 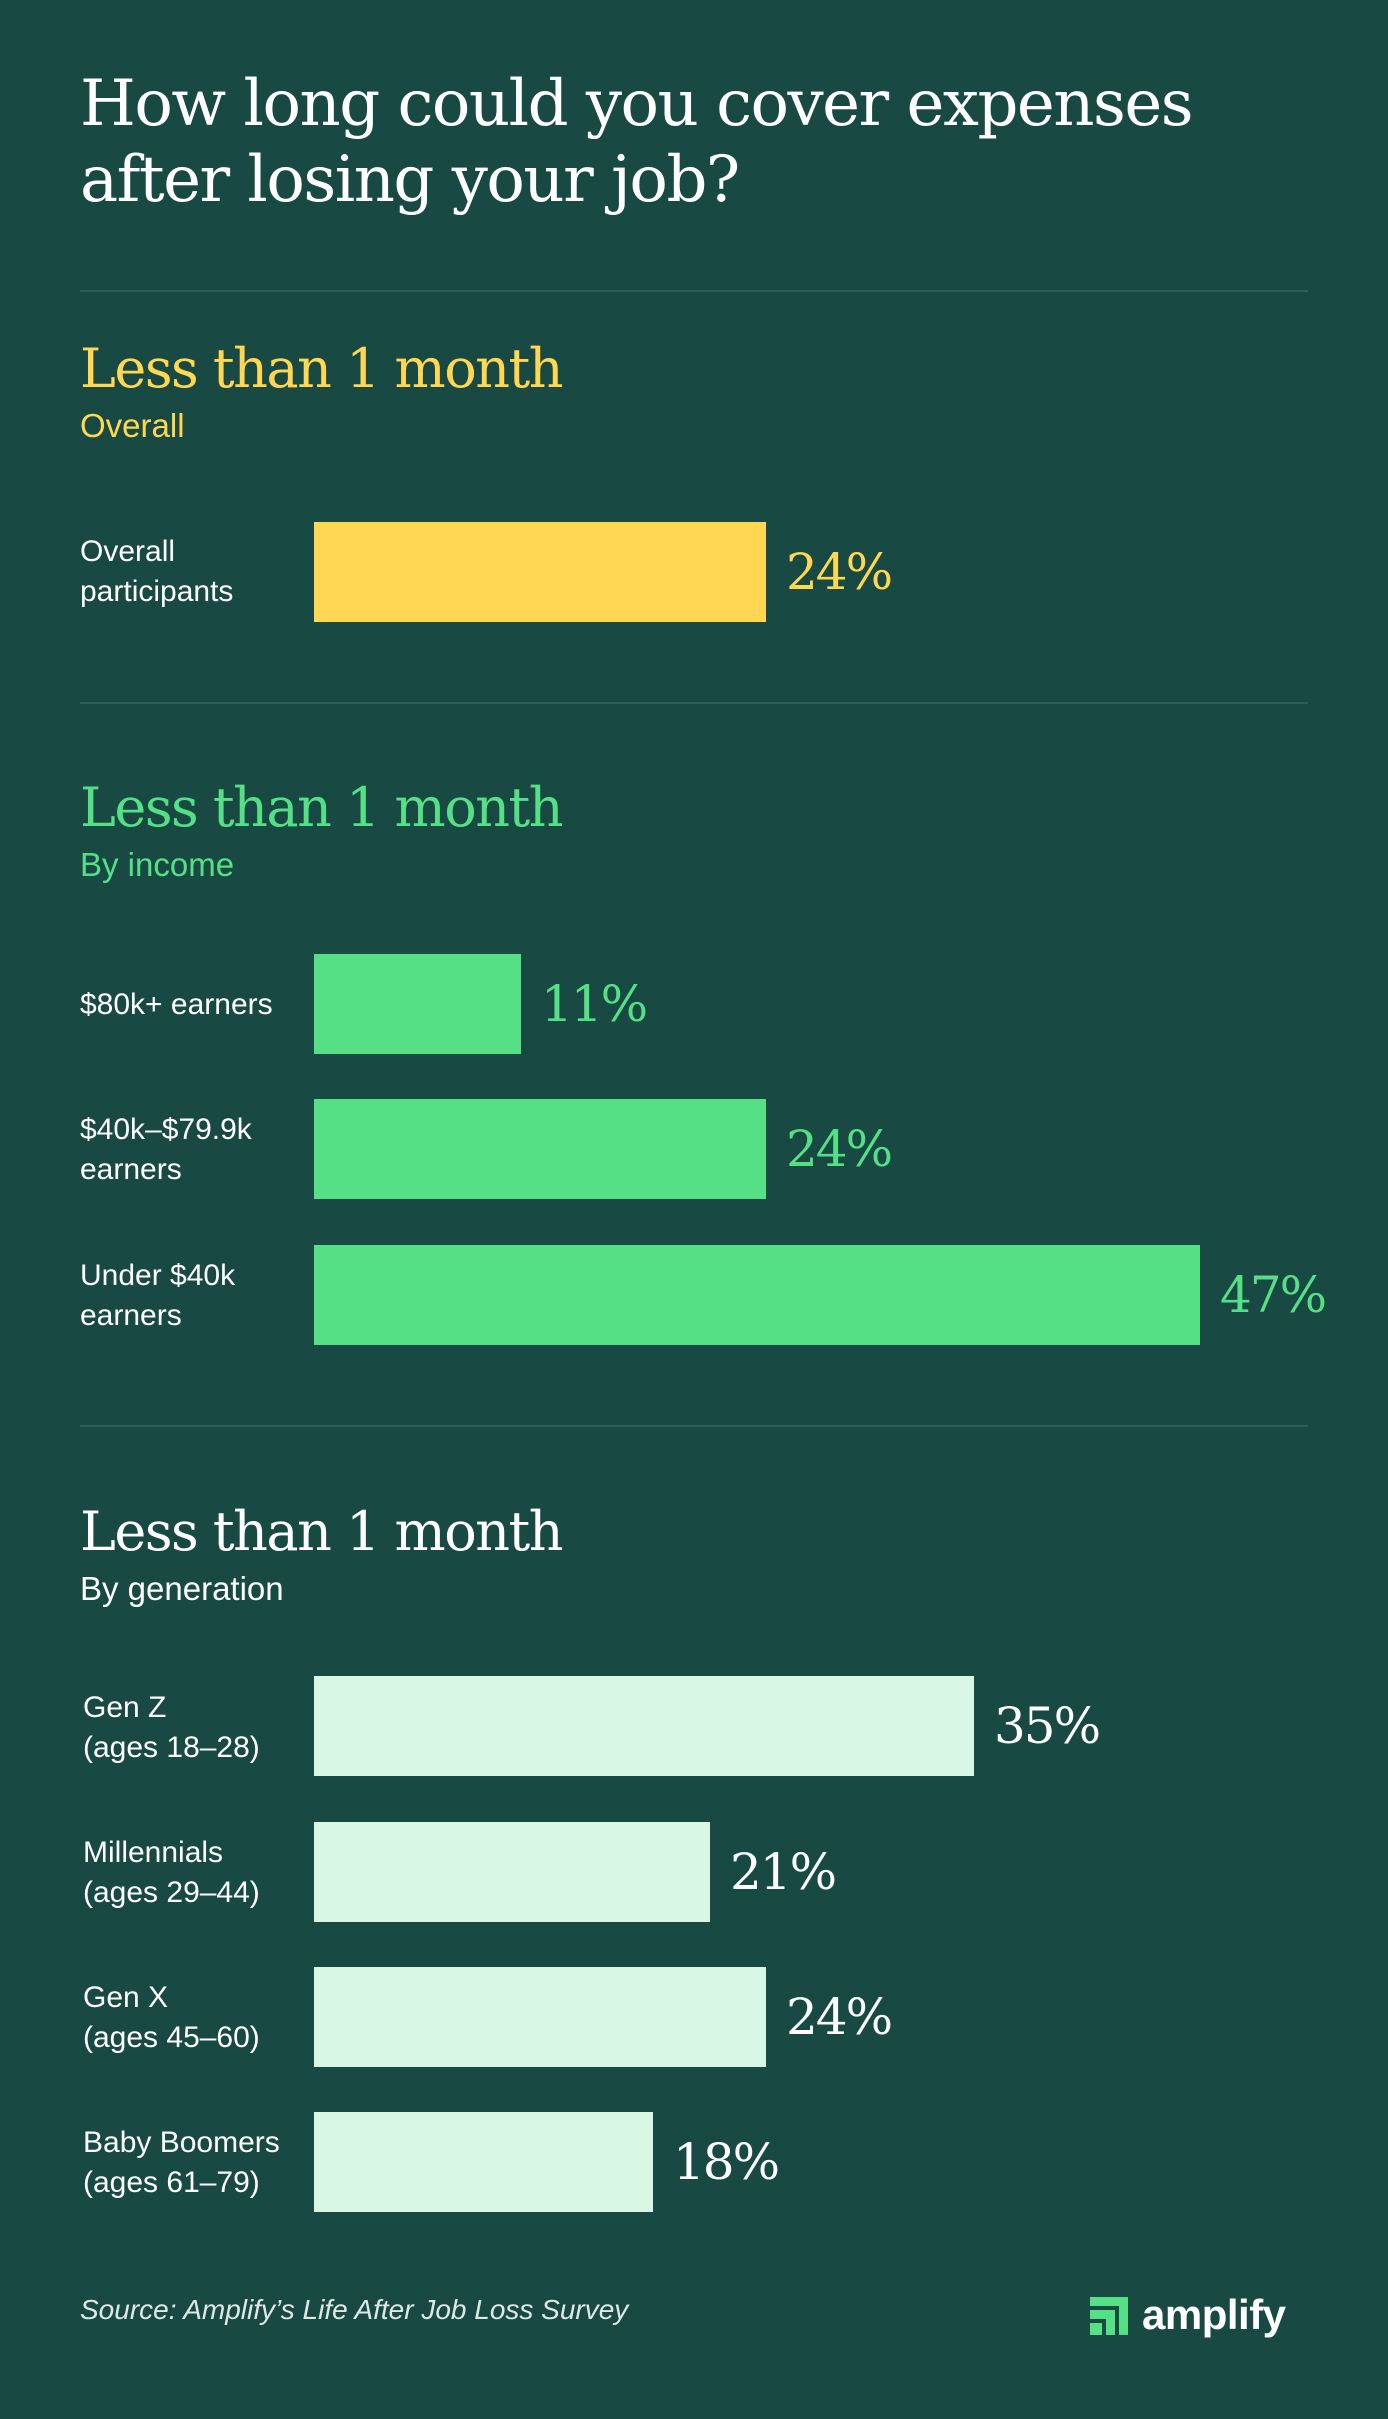 What do you see at coordinates (171, 1727) in the screenshot?
I see `row-label: Gen Z (ages 18–28)` at bounding box center [171, 1727].